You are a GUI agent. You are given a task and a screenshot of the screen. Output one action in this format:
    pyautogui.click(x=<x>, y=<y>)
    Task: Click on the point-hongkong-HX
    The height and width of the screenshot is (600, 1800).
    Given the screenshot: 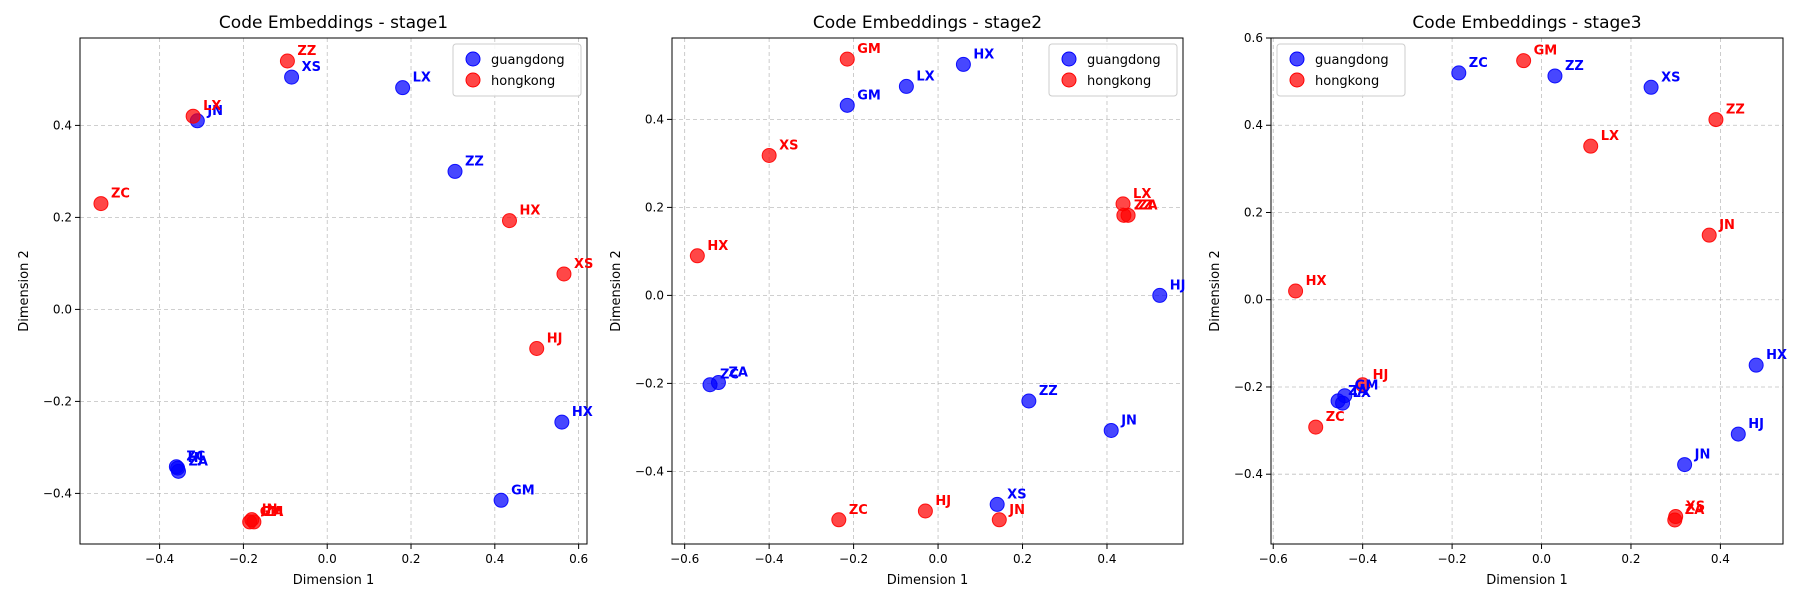 What is the action you would take?
    pyautogui.click(x=697, y=256)
    